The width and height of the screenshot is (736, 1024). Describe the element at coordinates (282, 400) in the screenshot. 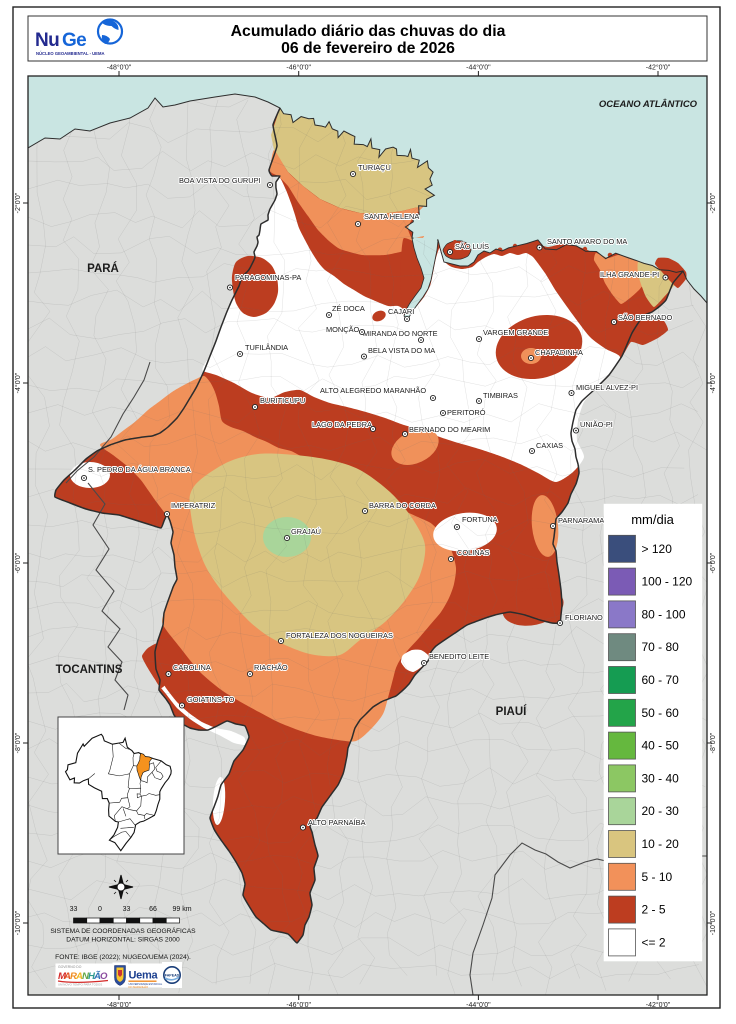

I see `svg-text: BURITICUPU` at that location.